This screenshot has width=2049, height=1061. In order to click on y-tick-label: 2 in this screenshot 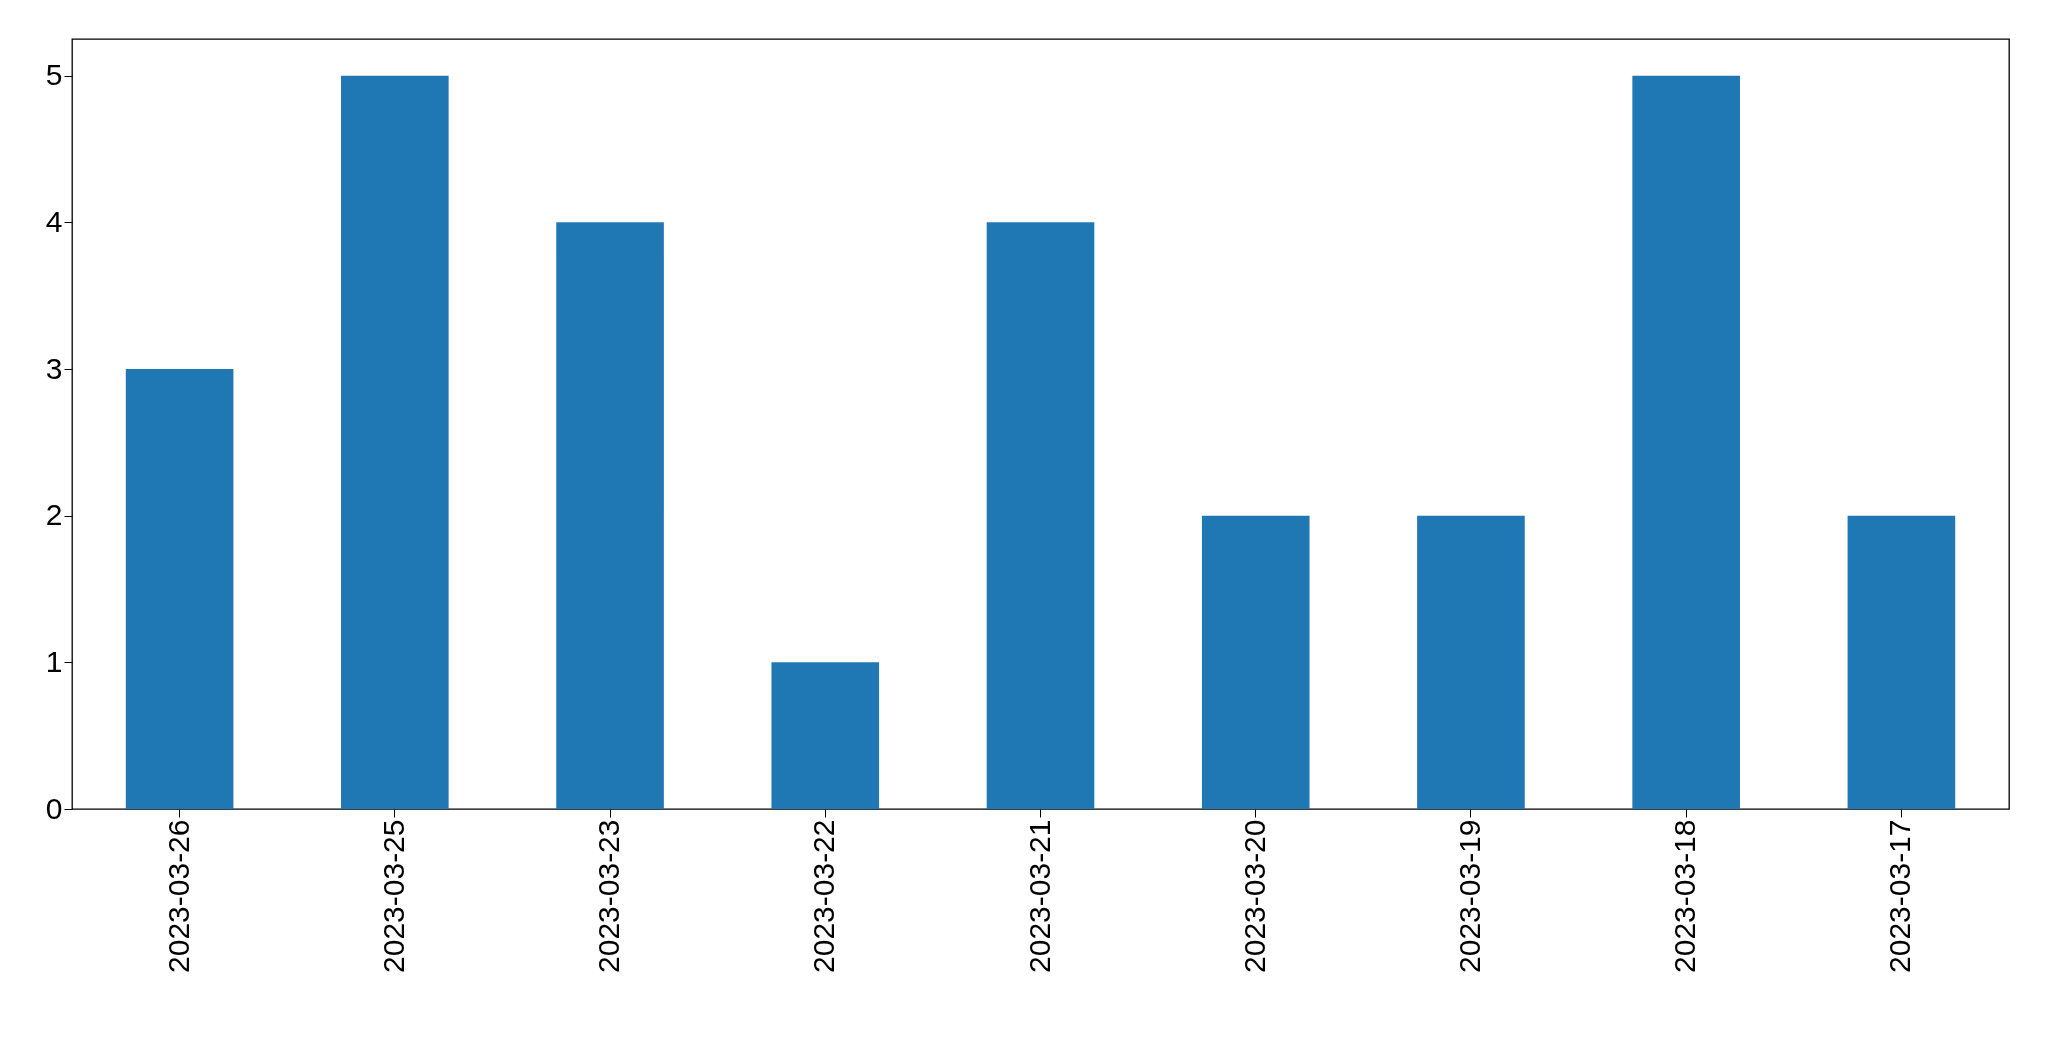, I will do `click(54, 515)`.